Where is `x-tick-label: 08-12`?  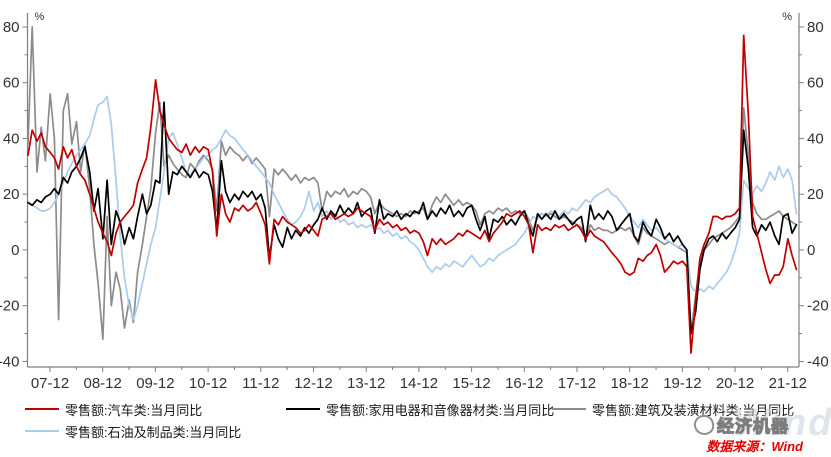
x-tick-label: 08-12 is located at coordinates (103, 383).